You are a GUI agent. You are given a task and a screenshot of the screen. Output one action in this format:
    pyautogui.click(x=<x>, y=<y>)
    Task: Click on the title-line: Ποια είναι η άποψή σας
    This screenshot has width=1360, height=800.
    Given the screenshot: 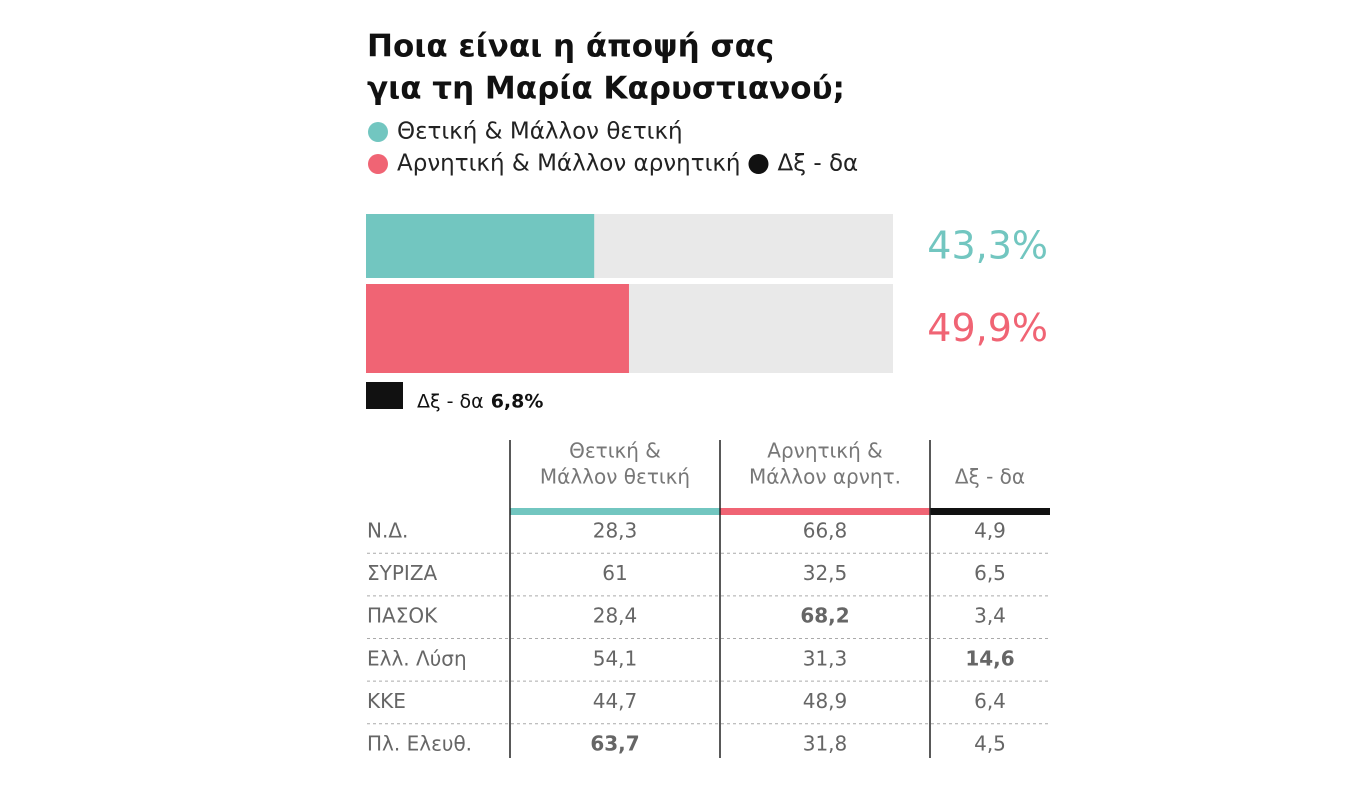 What is the action you would take?
    pyautogui.click(x=570, y=47)
    